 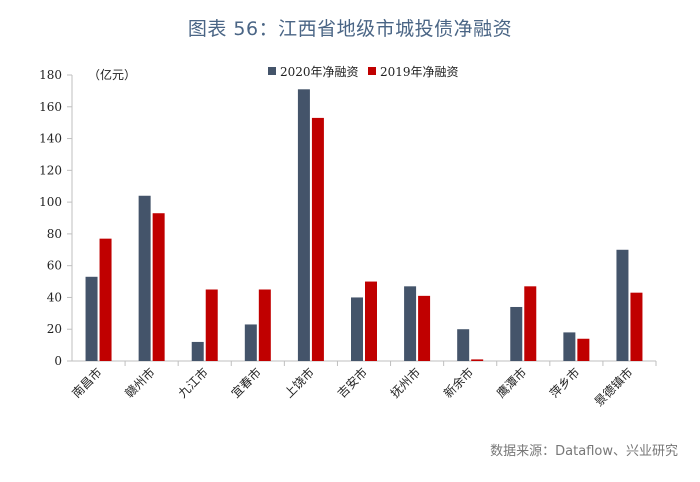 What do you see at coordinates (112, 74) in the screenshot?
I see `y-unit-label: （亿元）` at bounding box center [112, 74].